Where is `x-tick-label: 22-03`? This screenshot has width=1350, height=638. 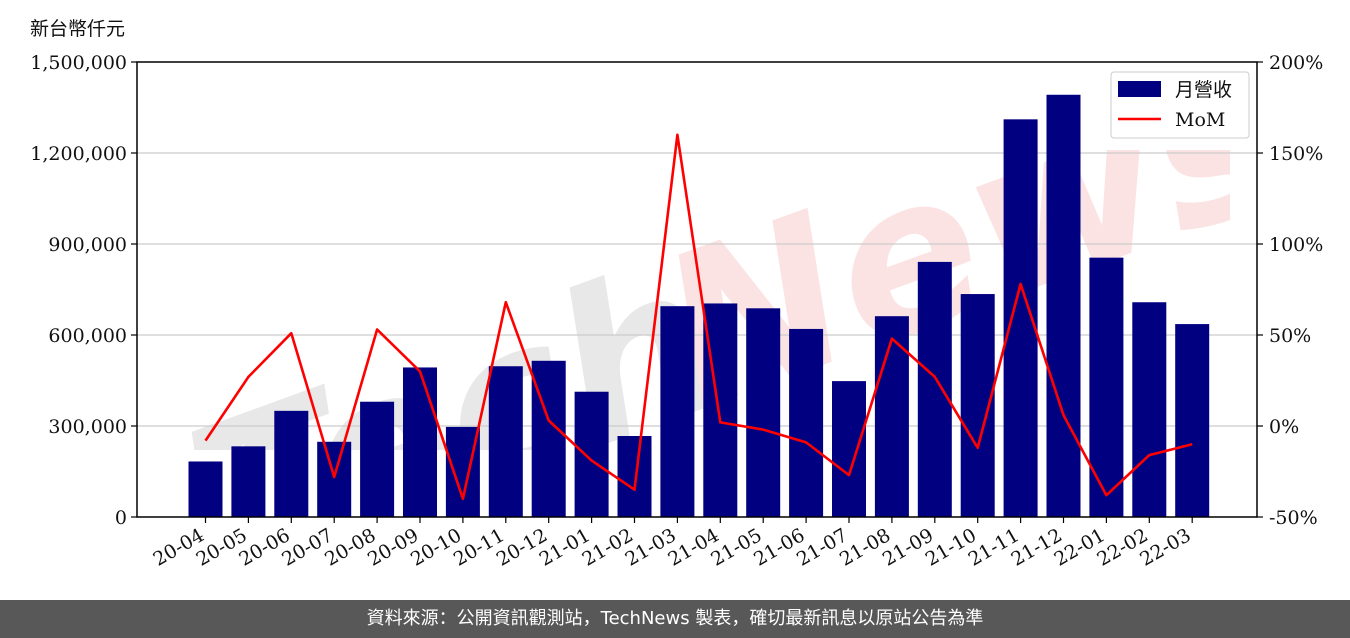 x-tick-label: 22-03 is located at coordinates (1165, 547).